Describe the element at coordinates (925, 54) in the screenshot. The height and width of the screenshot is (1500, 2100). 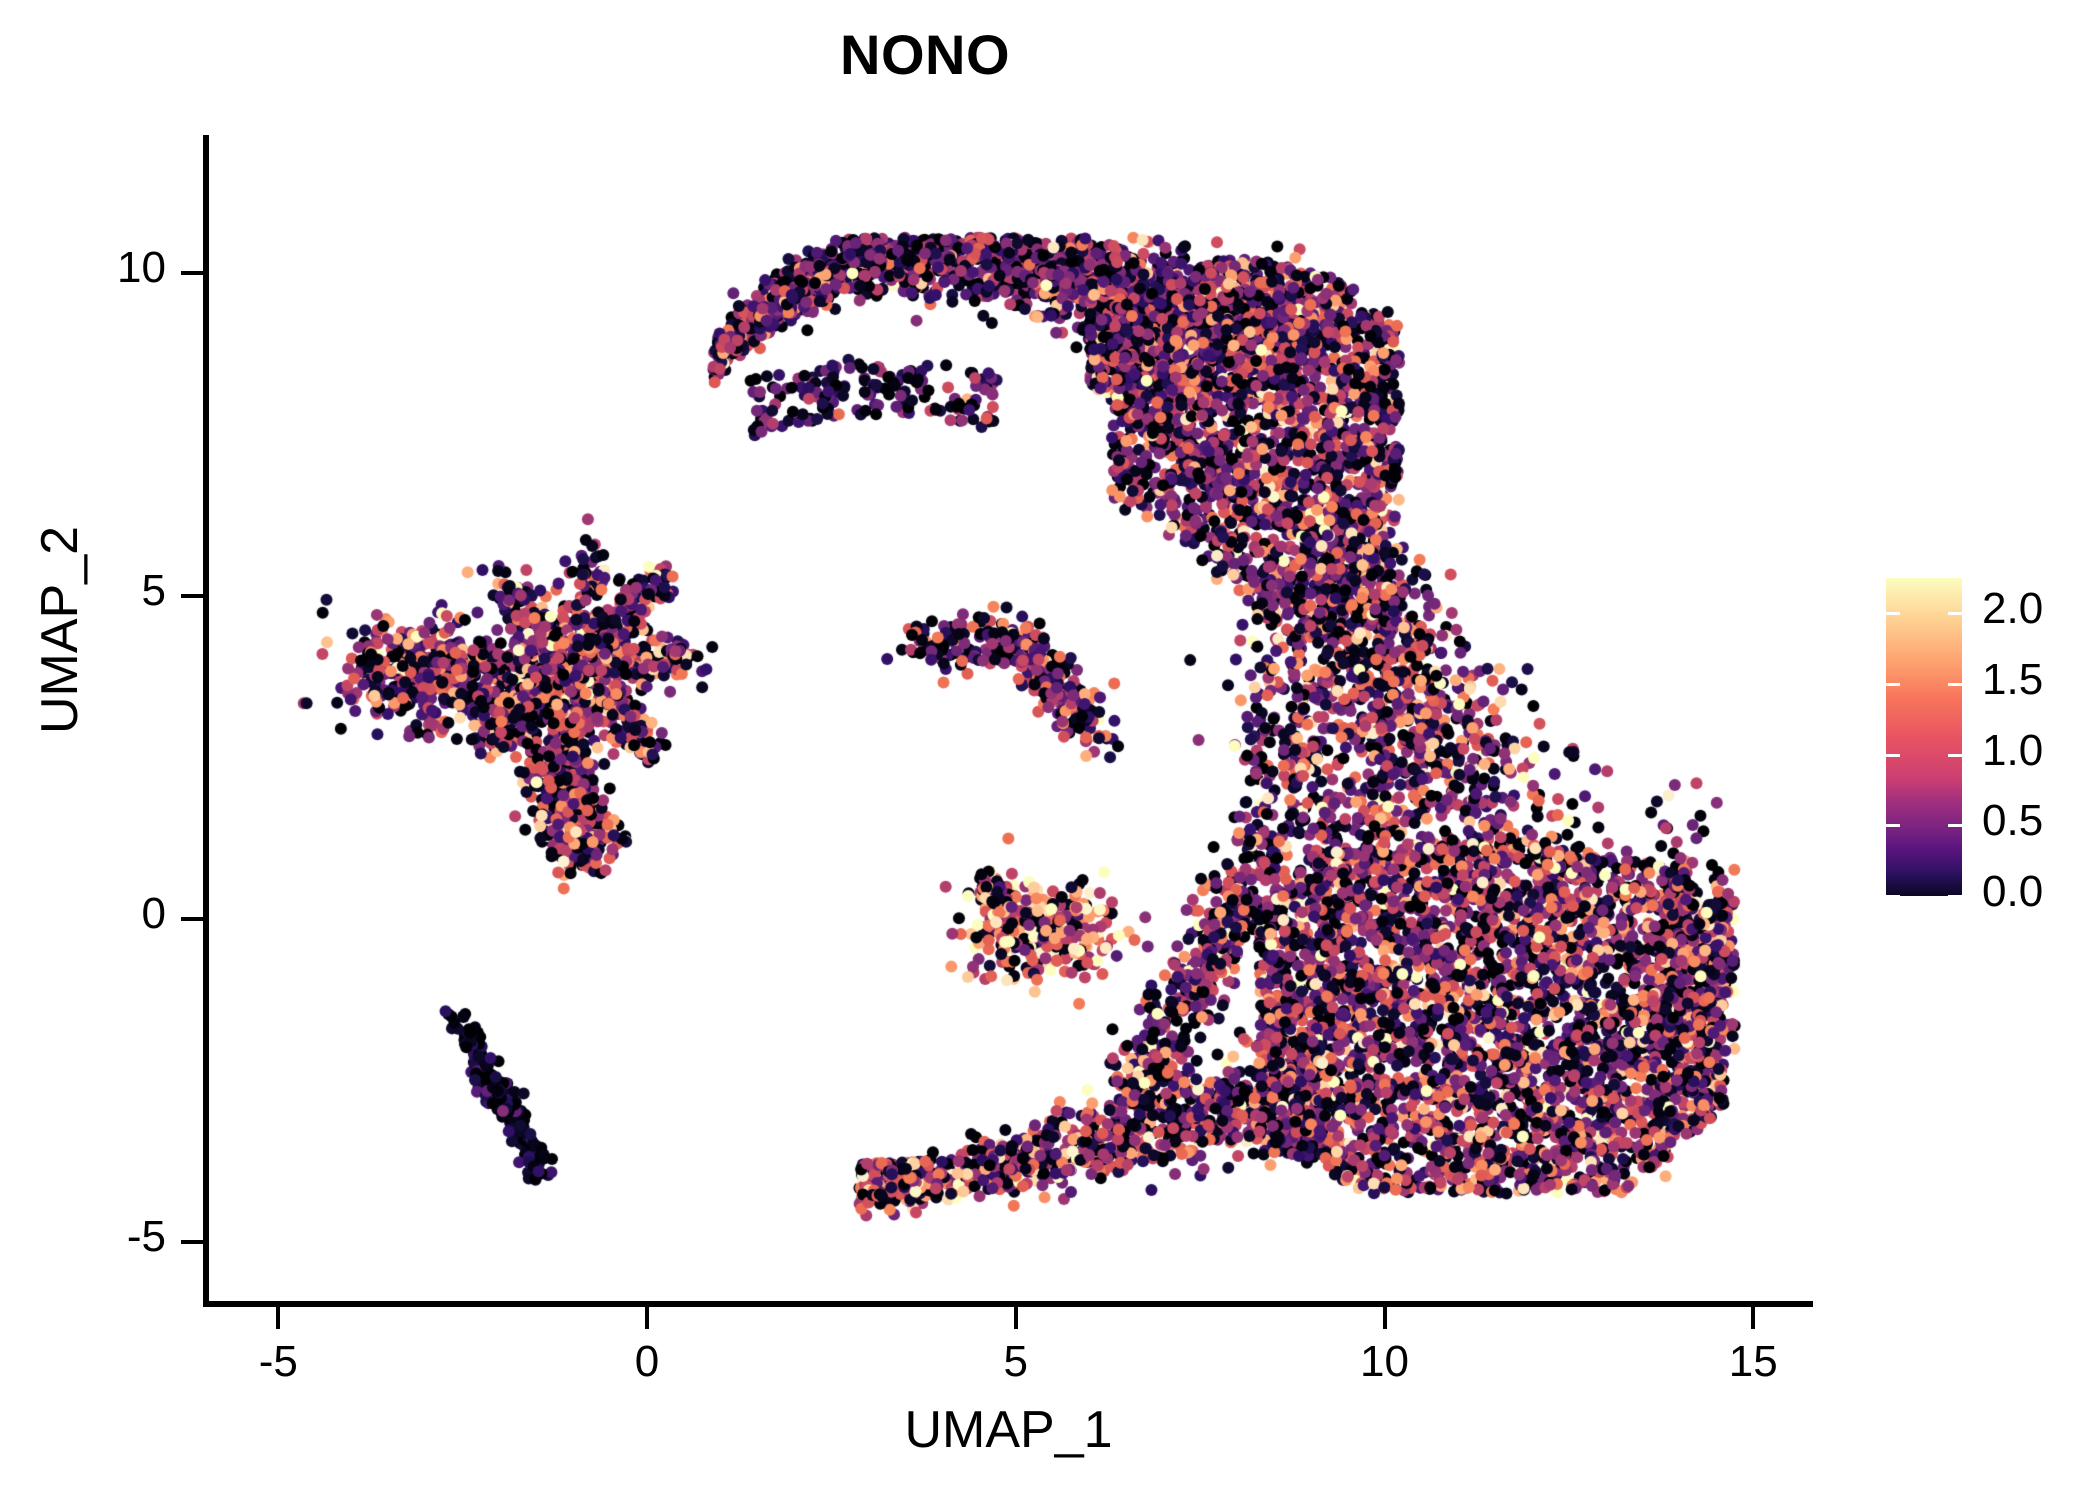
I see `page-title: NONO` at that location.